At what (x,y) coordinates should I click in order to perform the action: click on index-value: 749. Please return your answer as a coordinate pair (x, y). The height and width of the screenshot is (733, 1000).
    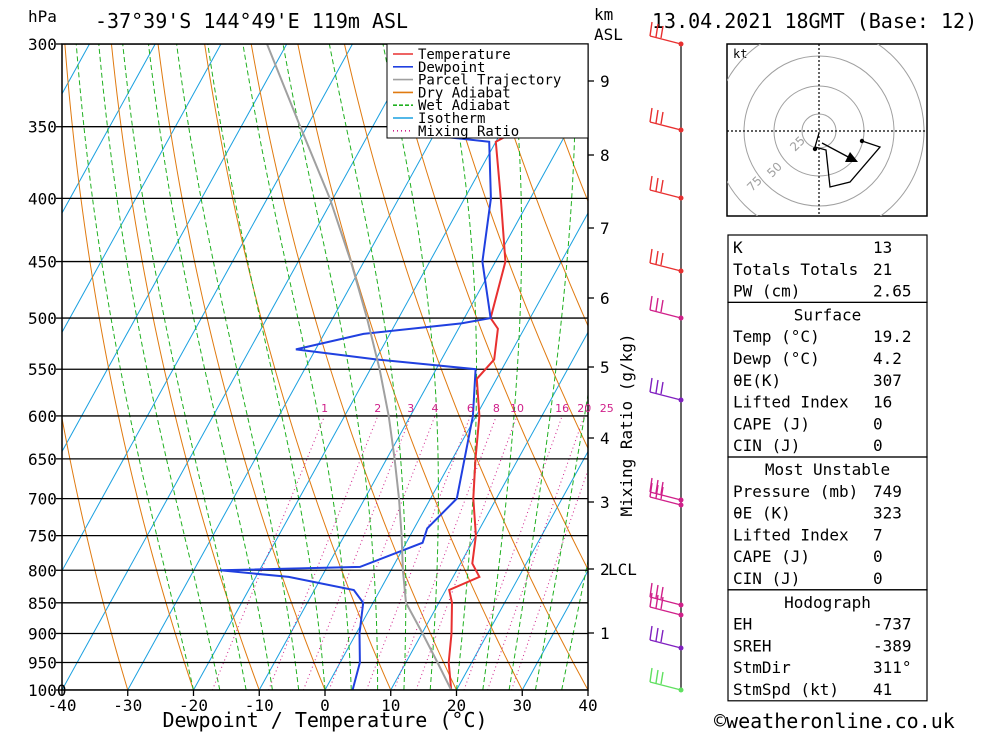
    Looking at the image, I should click on (887, 491).